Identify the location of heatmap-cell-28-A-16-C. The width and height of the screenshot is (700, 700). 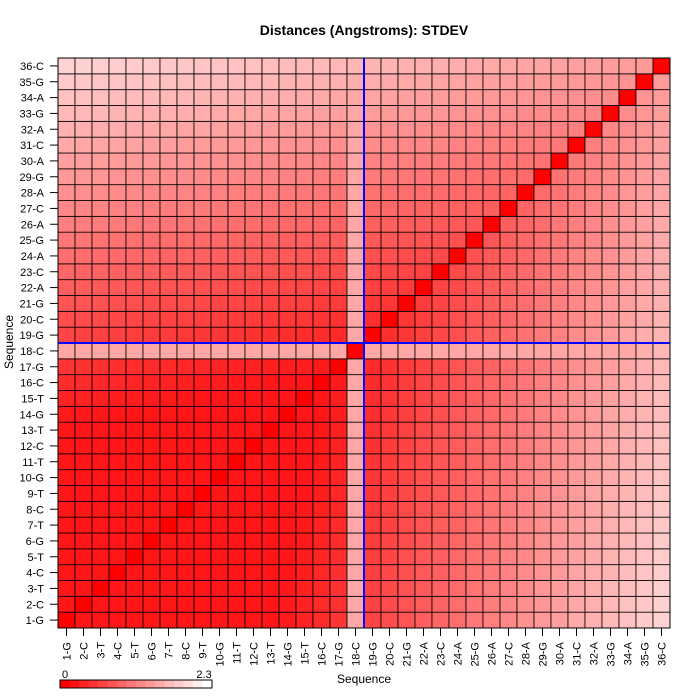
(321, 192).